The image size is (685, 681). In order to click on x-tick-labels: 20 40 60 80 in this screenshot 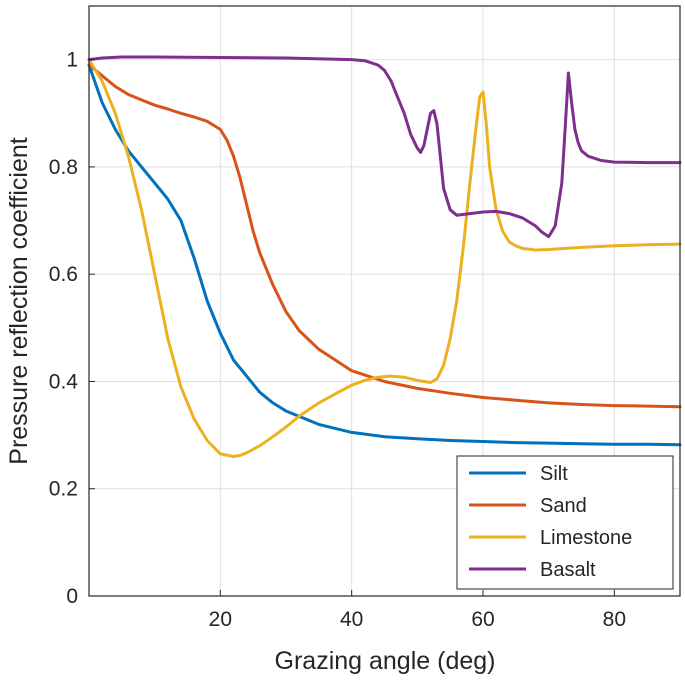, I will do `click(417, 619)`.